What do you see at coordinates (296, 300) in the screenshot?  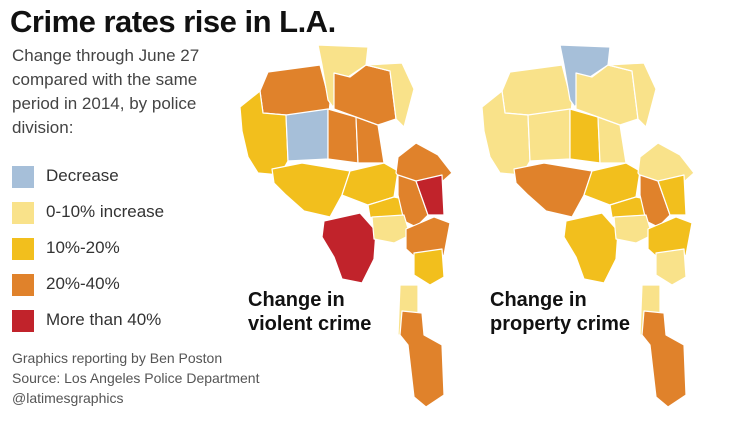 I see `violent-label-line1: Change in` at bounding box center [296, 300].